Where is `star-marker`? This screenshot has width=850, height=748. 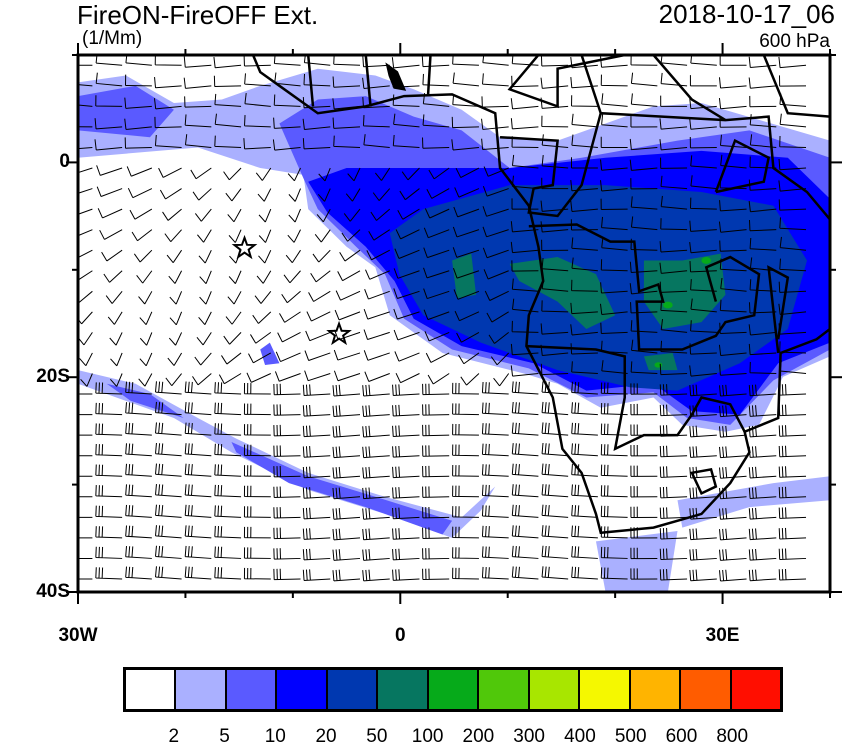
star-marker is located at coordinates (244, 247).